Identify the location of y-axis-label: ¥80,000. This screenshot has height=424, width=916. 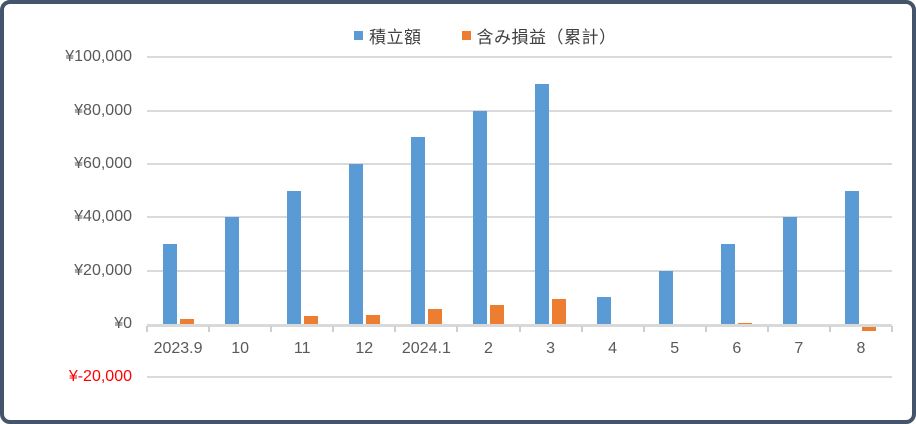
(103, 110).